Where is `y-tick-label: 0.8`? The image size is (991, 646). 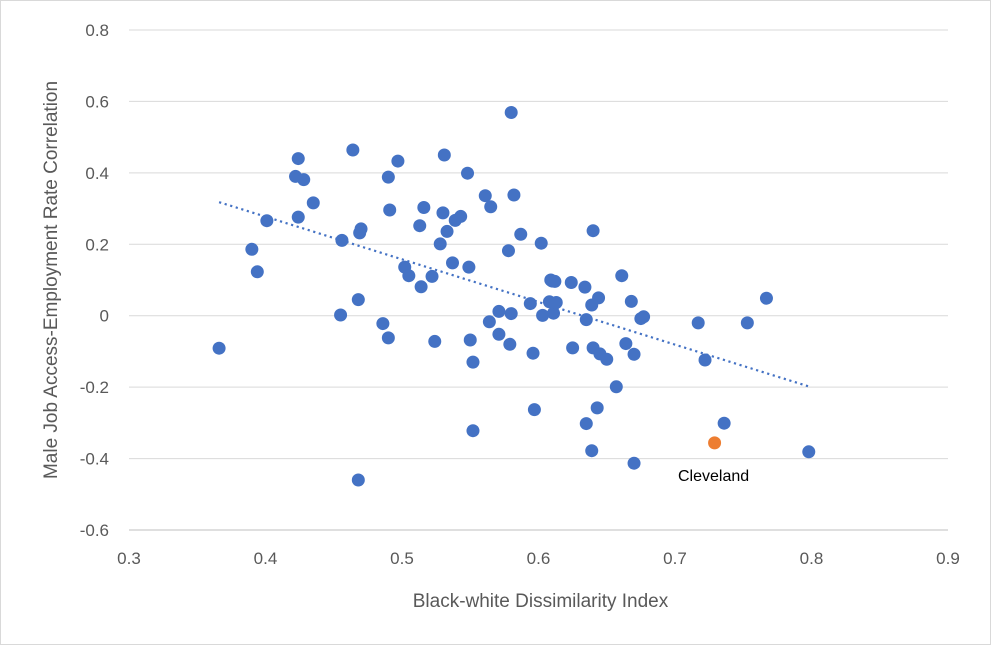 y-tick-label: 0.8 is located at coordinates (97, 30).